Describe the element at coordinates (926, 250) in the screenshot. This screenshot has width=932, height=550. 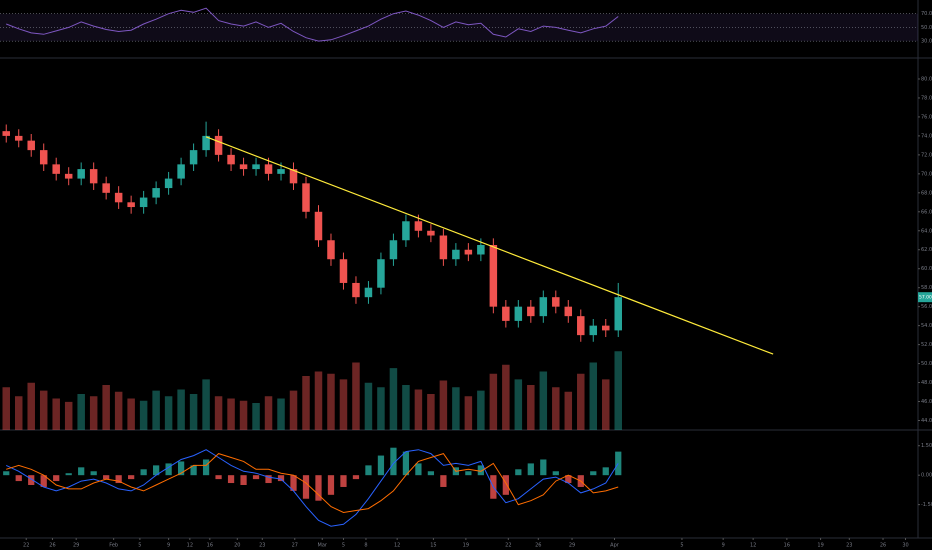
I see `y-tick-label: 62.00` at that location.